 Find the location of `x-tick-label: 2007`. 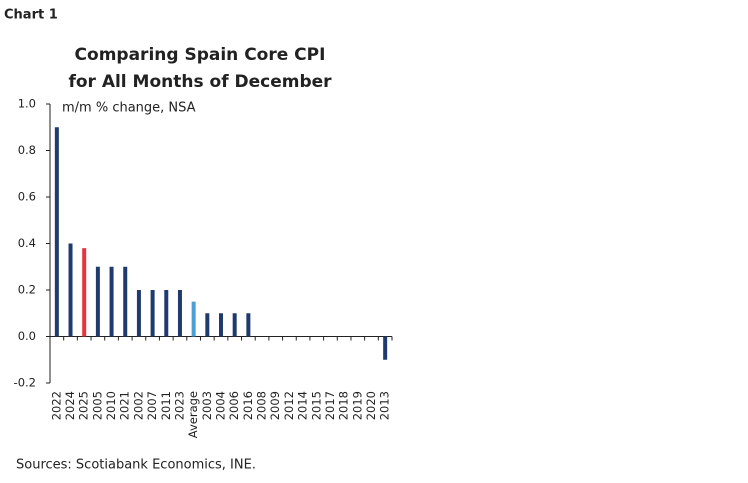

x-tick-label: 2007 is located at coordinates (152, 405).